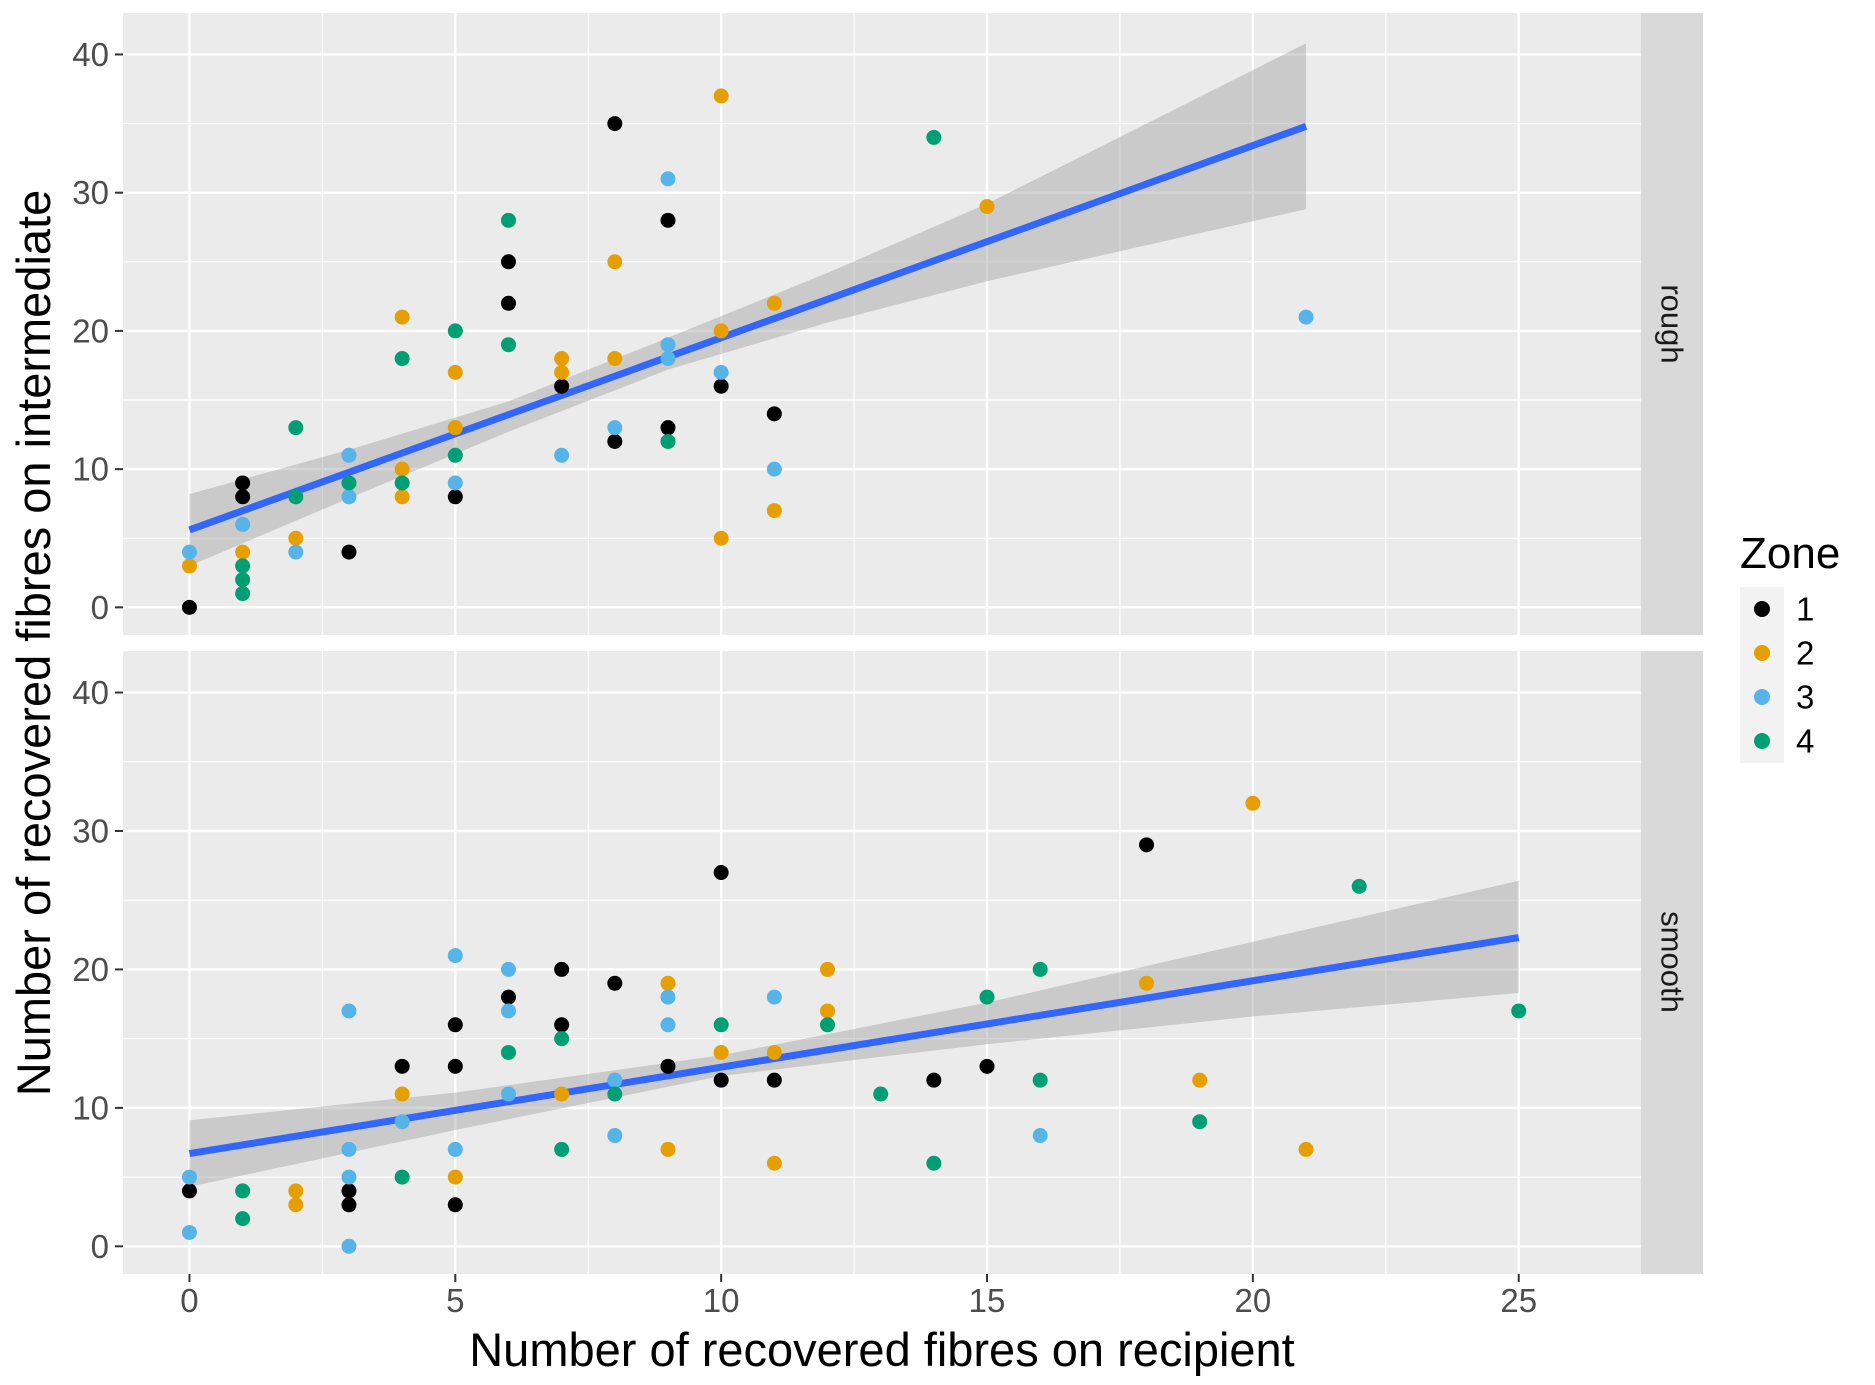 This screenshot has width=1875, height=1385. I want to click on legend-label: 3, so click(1805, 697).